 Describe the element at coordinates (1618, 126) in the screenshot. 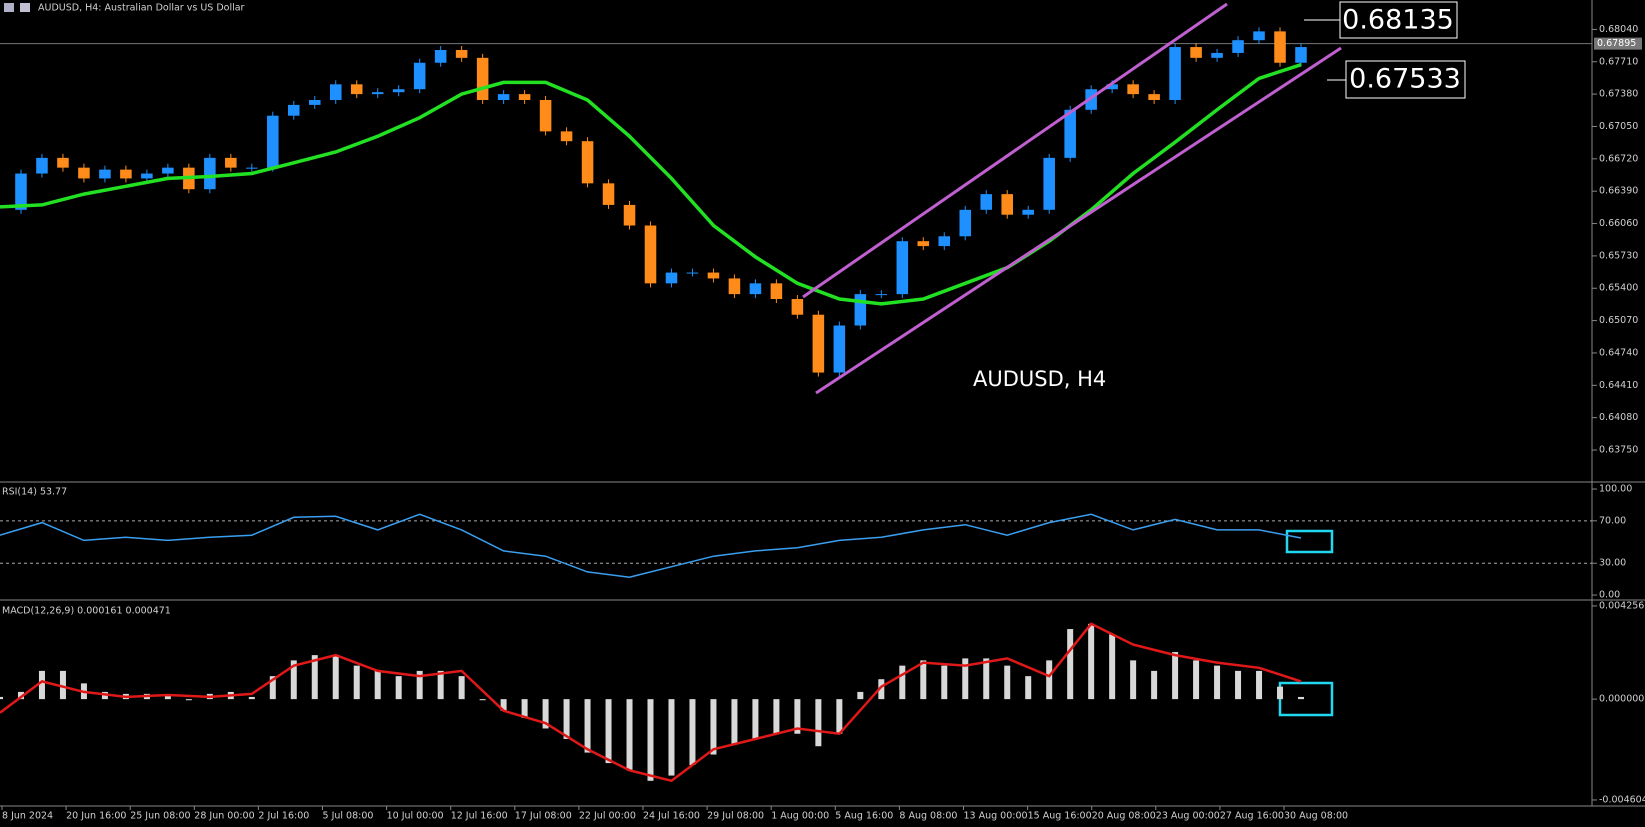

I see `y-tick-label: 0.67050` at that location.